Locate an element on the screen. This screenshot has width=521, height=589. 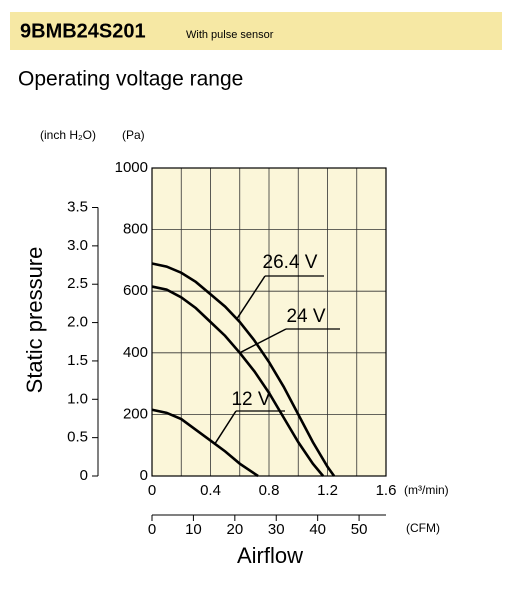
x2-tick-label: 20 is located at coordinates (234, 529).